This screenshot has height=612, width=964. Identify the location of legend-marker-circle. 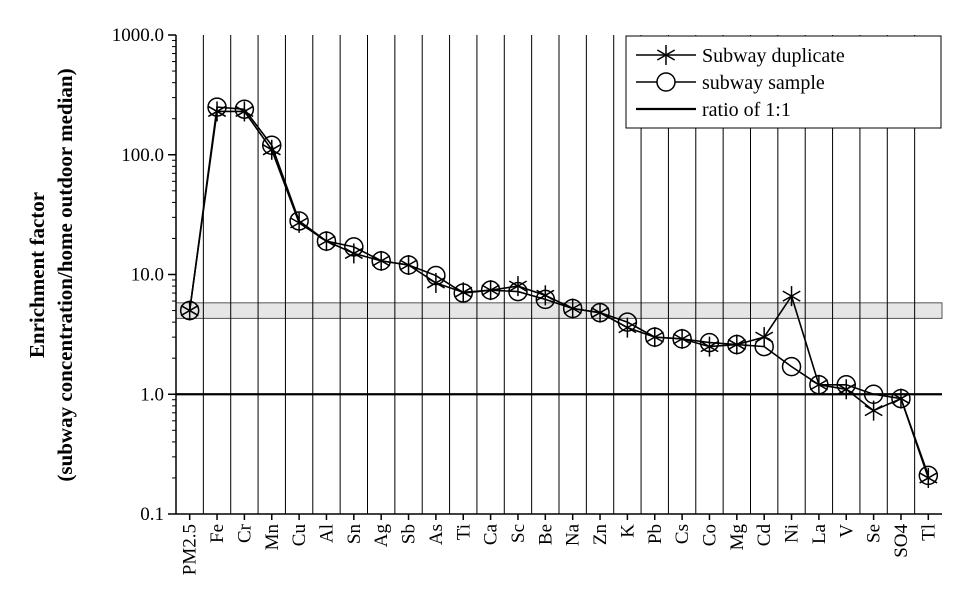
(666, 82).